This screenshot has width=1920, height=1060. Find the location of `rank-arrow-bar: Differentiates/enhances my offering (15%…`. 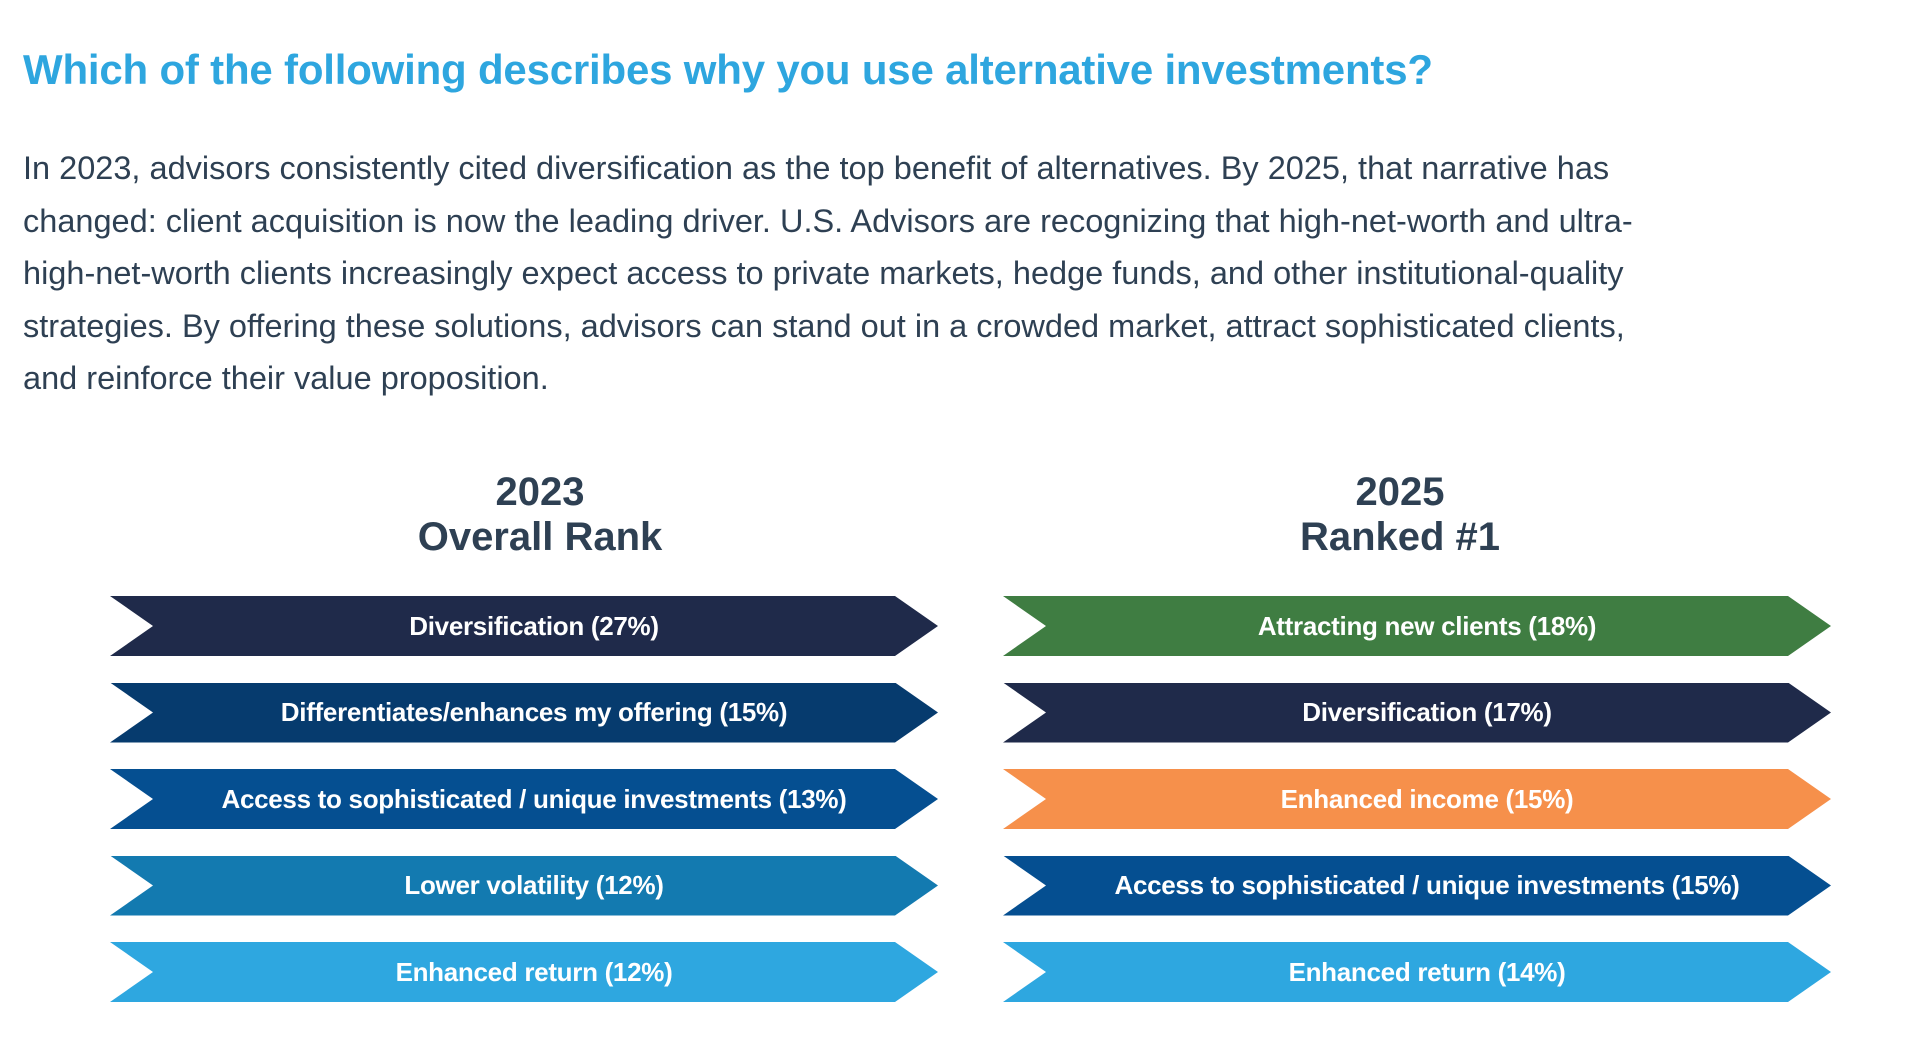

rank-arrow-bar: Differentiates/enhances my offering (15%… is located at coordinates (524, 713).